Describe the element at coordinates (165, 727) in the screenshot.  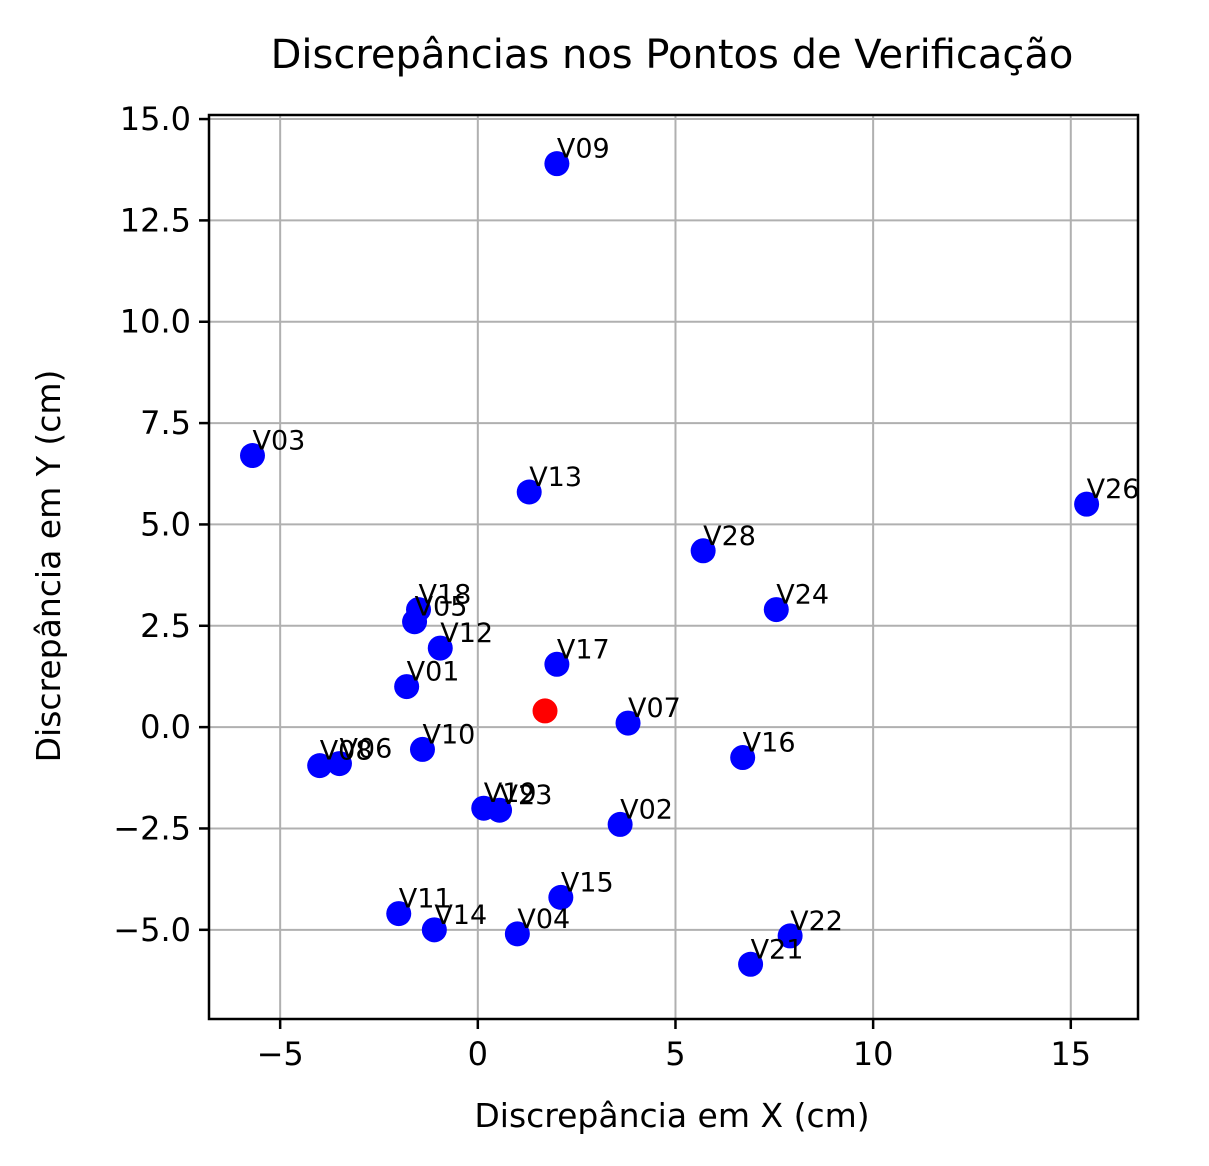
I see `y-tick-label: 0.0` at that location.